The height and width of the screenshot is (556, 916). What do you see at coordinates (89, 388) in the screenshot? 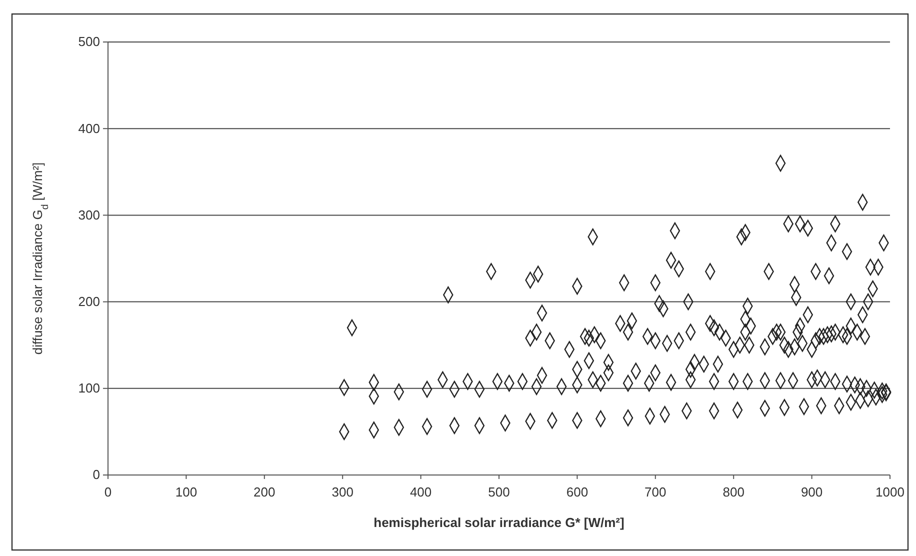
I see `y-tick-label: 100` at bounding box center [89, 388].